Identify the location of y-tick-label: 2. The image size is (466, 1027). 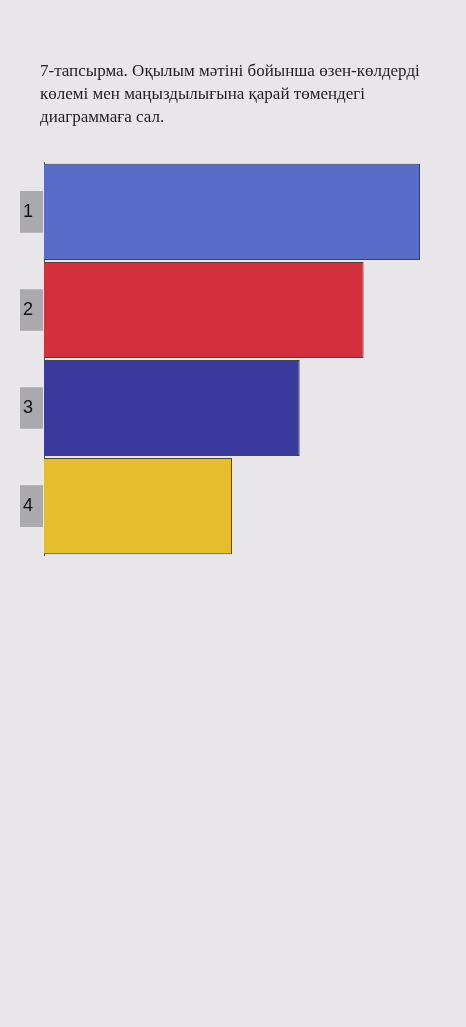
(28, 308).